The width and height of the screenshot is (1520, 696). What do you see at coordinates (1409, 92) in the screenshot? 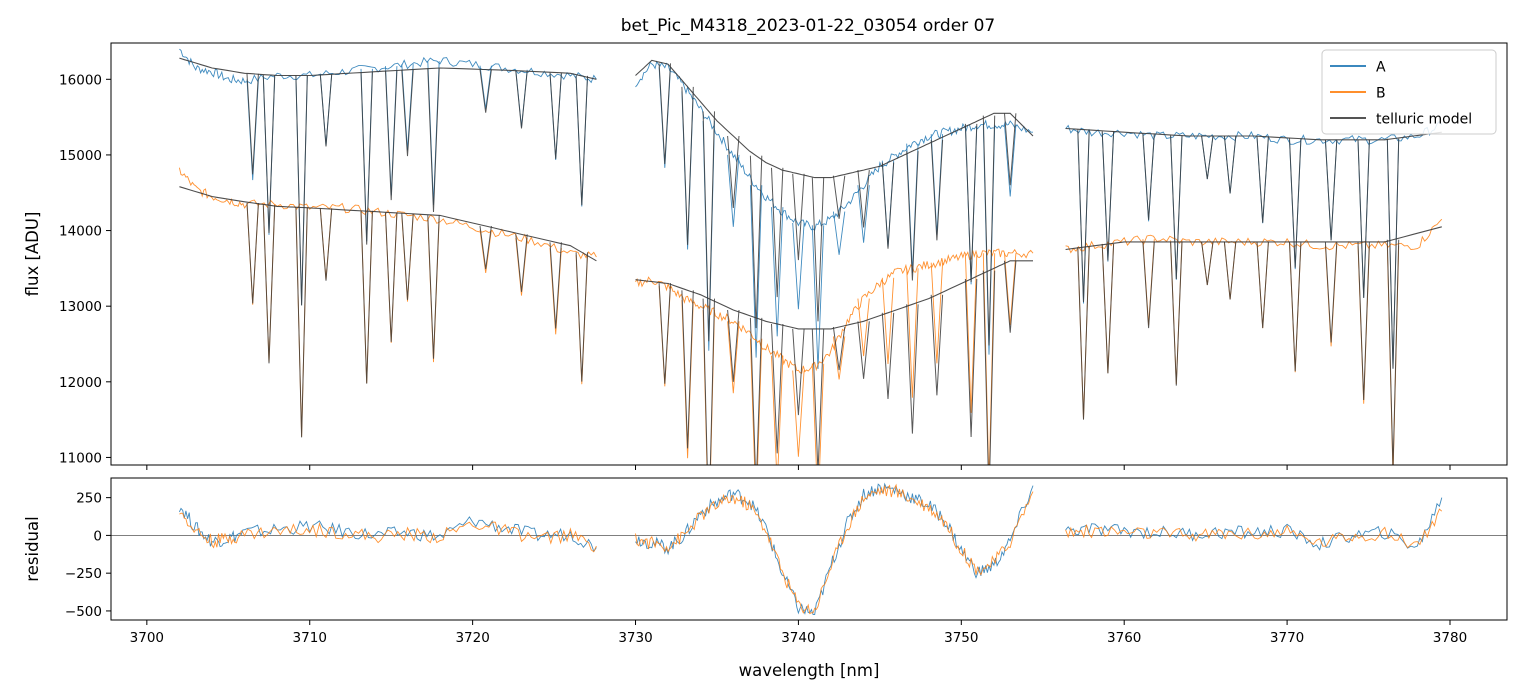
I see `legend: A B telluric model` at bounding box center [1409, 92].